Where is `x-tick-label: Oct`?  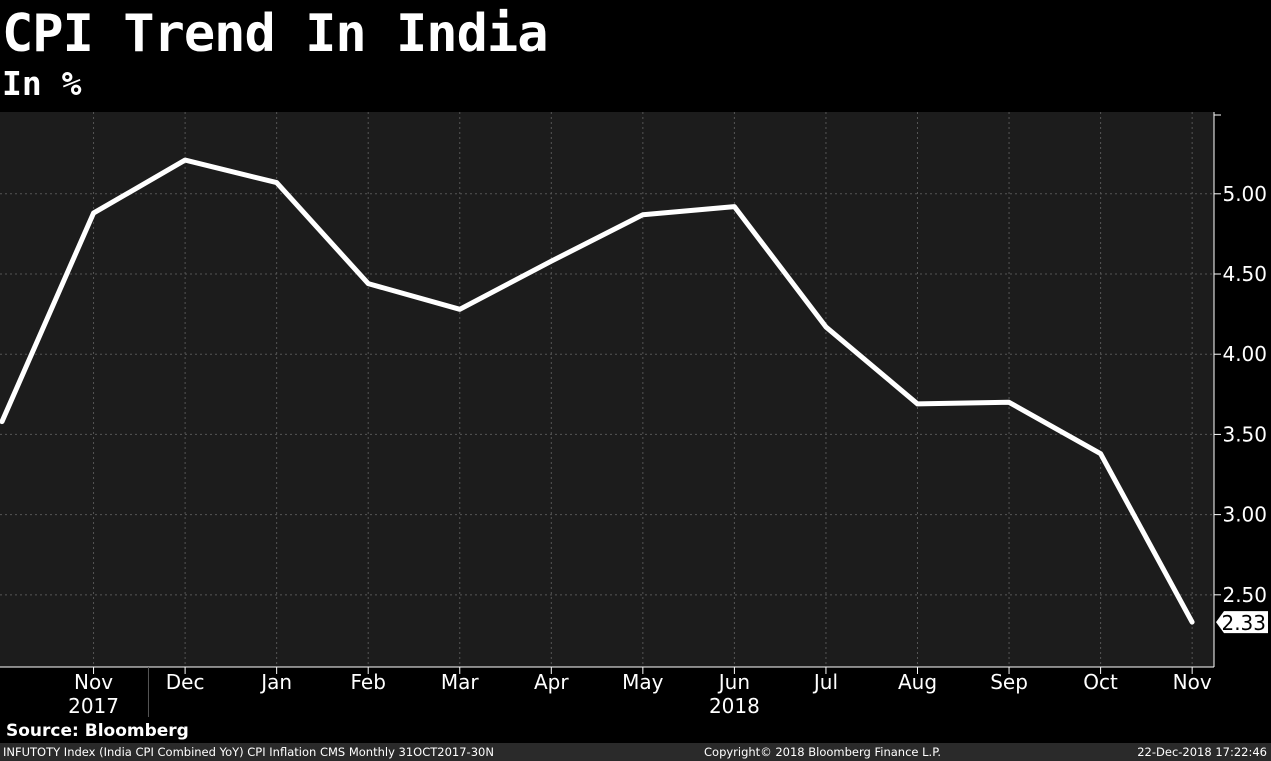
x-tick-label: Oct is located at coordinates (1100, 682).